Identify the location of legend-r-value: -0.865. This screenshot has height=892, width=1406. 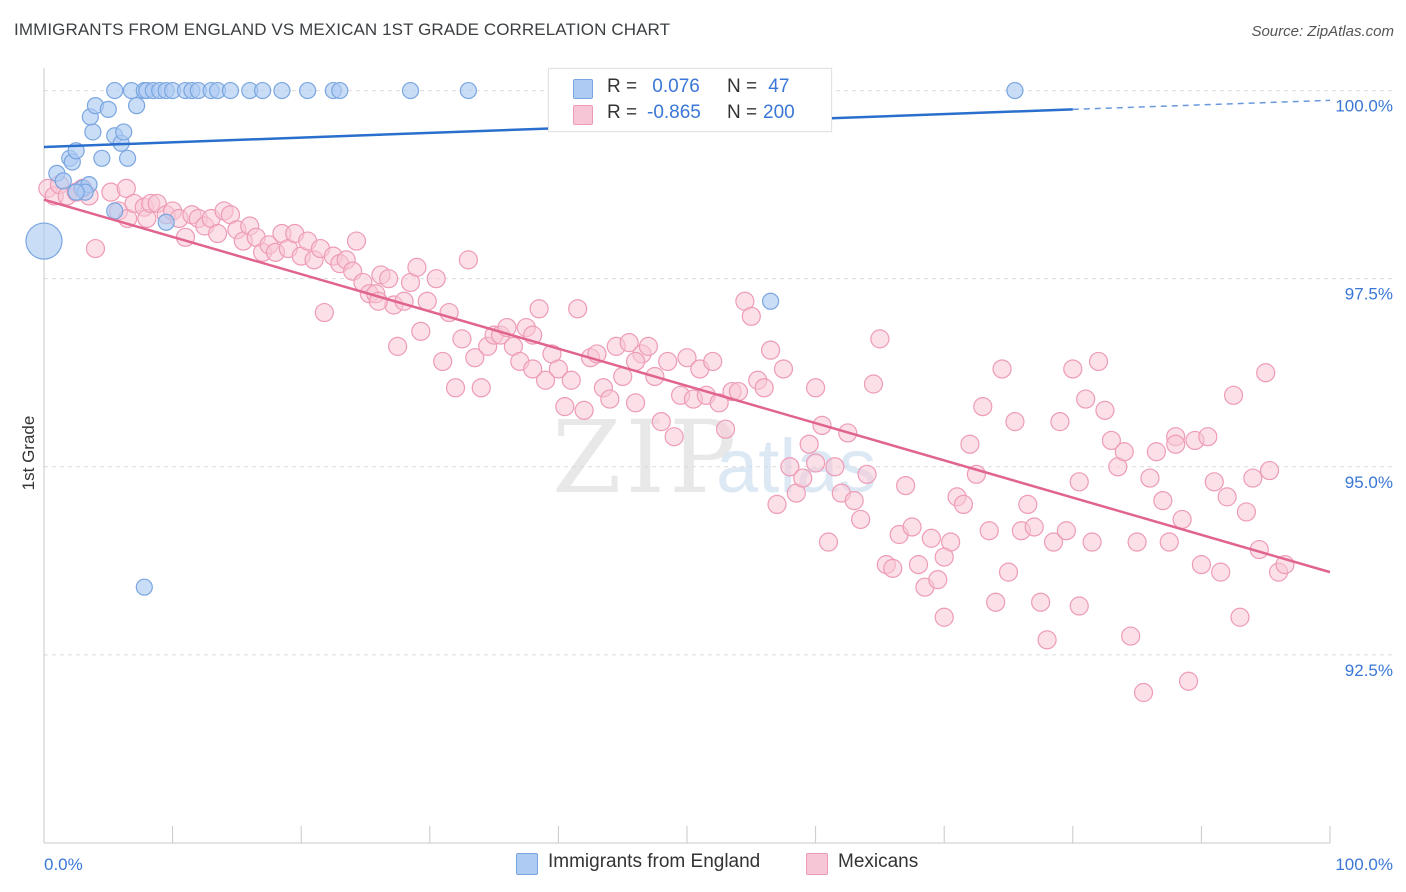
(674, 112).